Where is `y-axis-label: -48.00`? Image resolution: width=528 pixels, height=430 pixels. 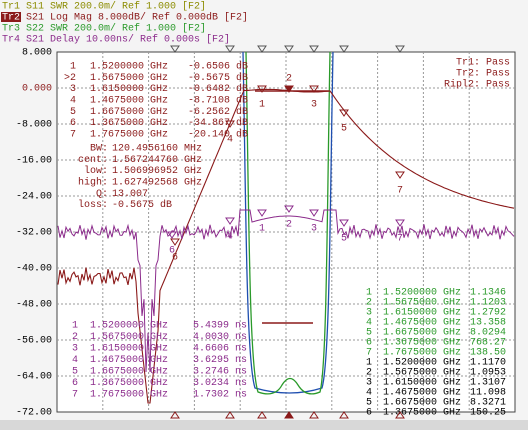
y-axis-label: -48.00 is located at coordinates (34, 305).